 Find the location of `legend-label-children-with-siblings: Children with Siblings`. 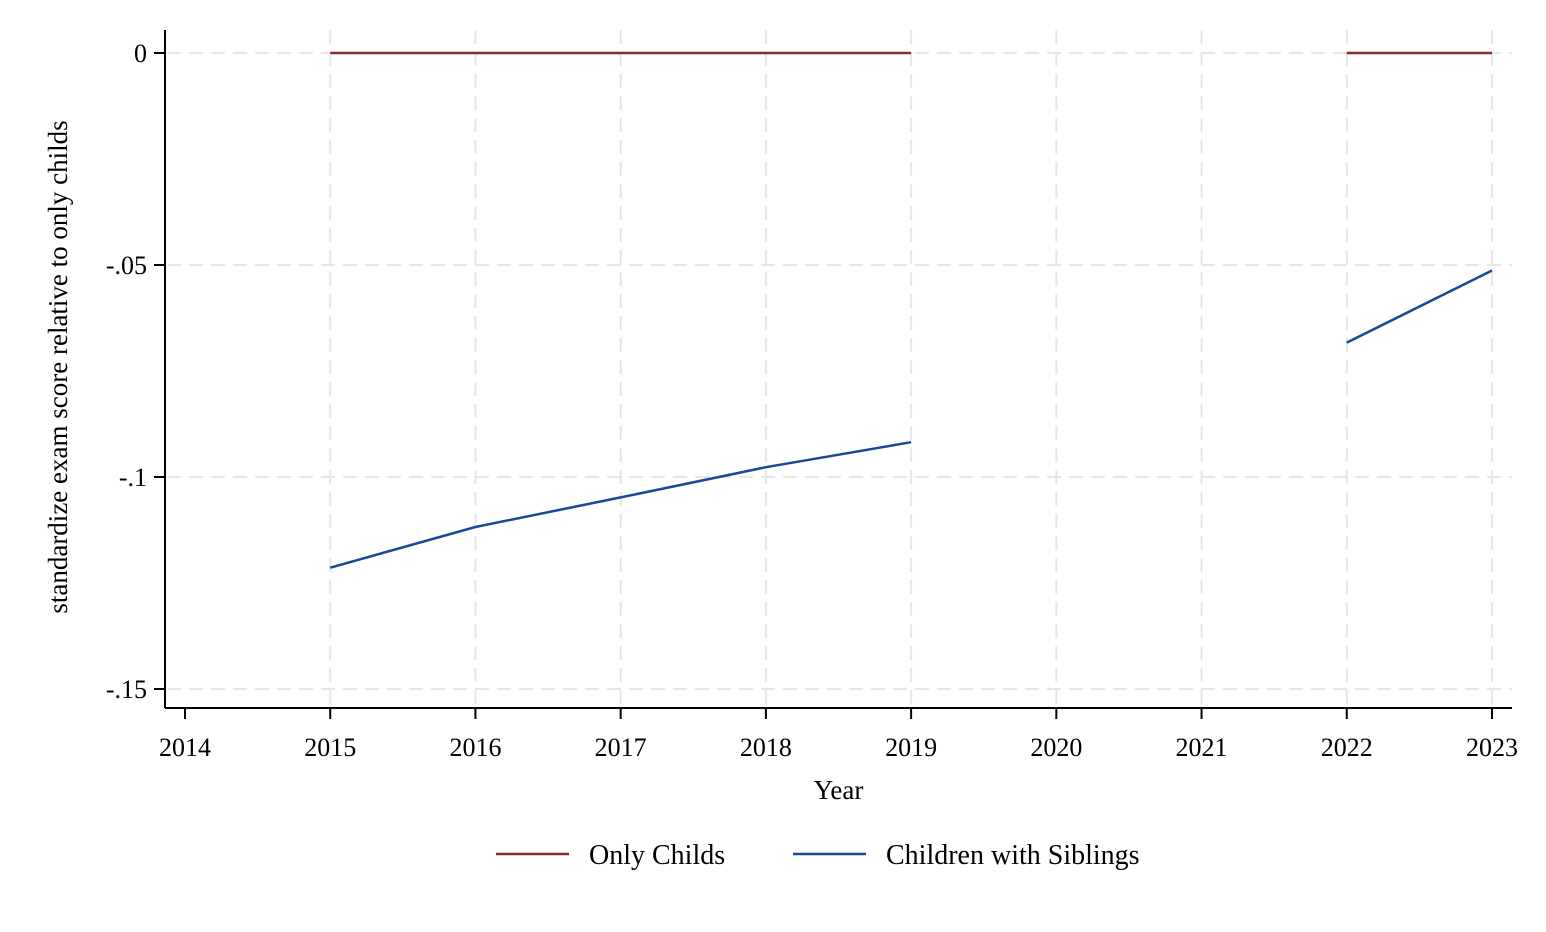

legend-label-children-with-siblings: Children with Siblings is located at coordinates (1013, 855).